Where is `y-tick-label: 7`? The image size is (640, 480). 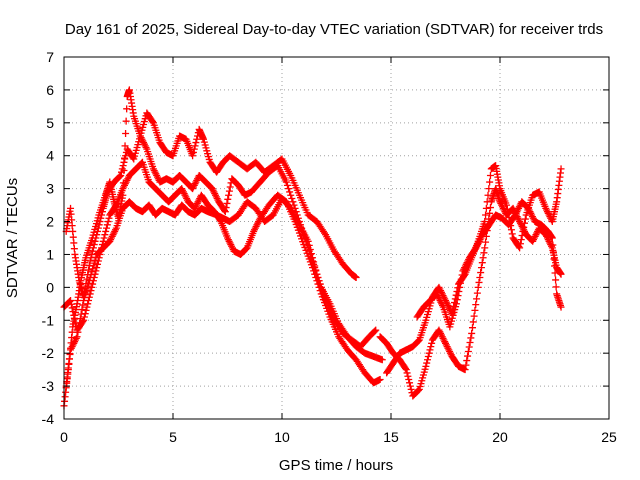
y-tick-label: 7 is located at coordinates (50, 57).